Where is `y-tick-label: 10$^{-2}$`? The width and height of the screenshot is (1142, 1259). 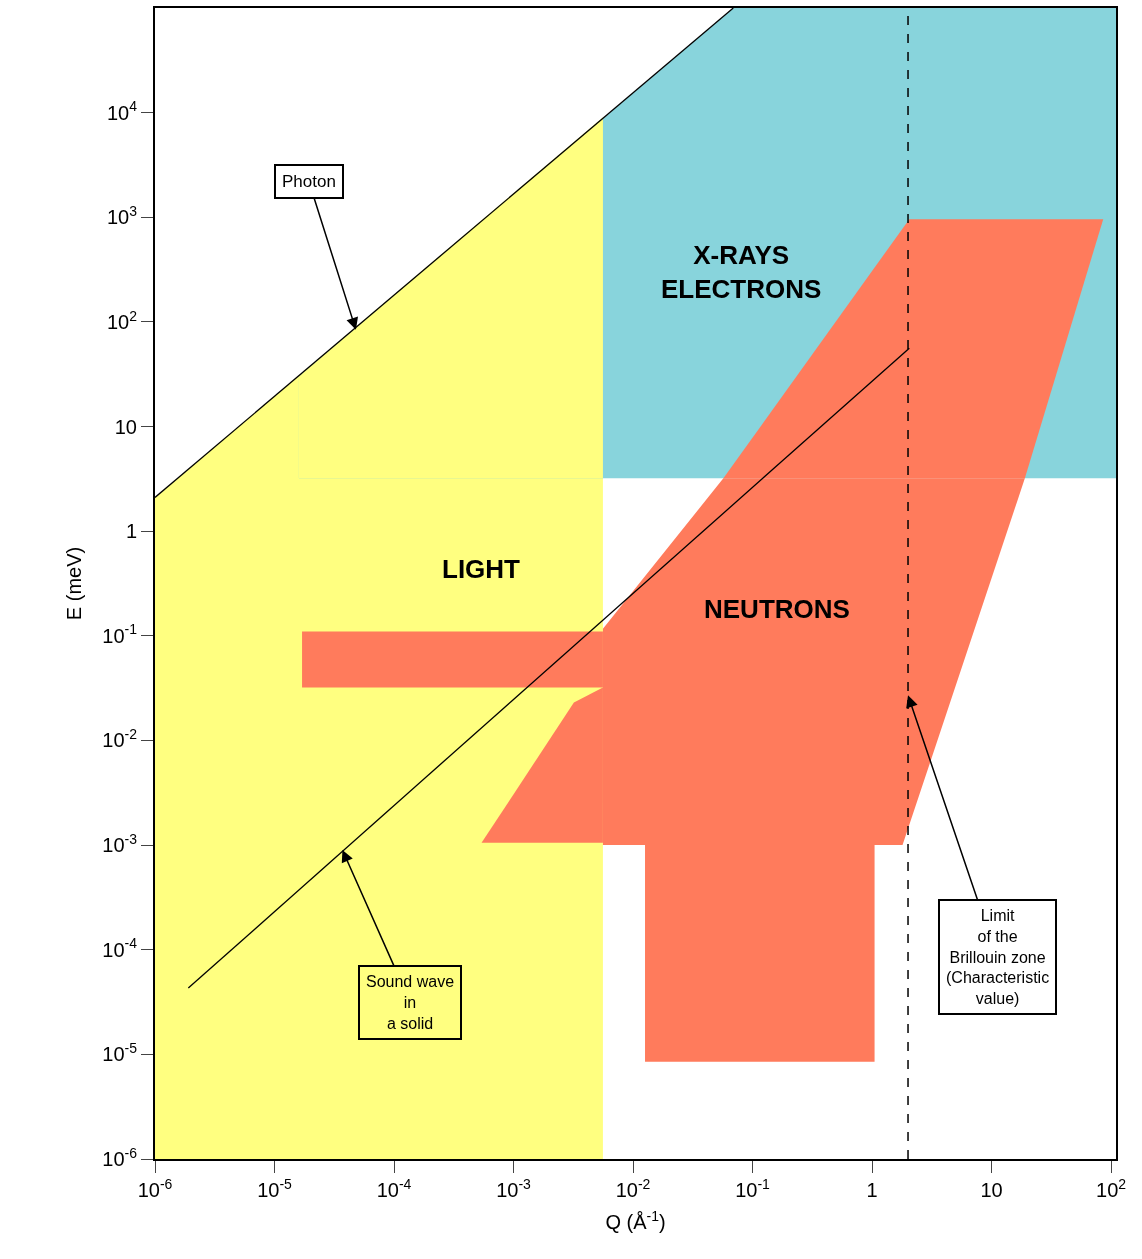
y-tick-label: 10$^{-2}$ is located at coordinates (120, 739).